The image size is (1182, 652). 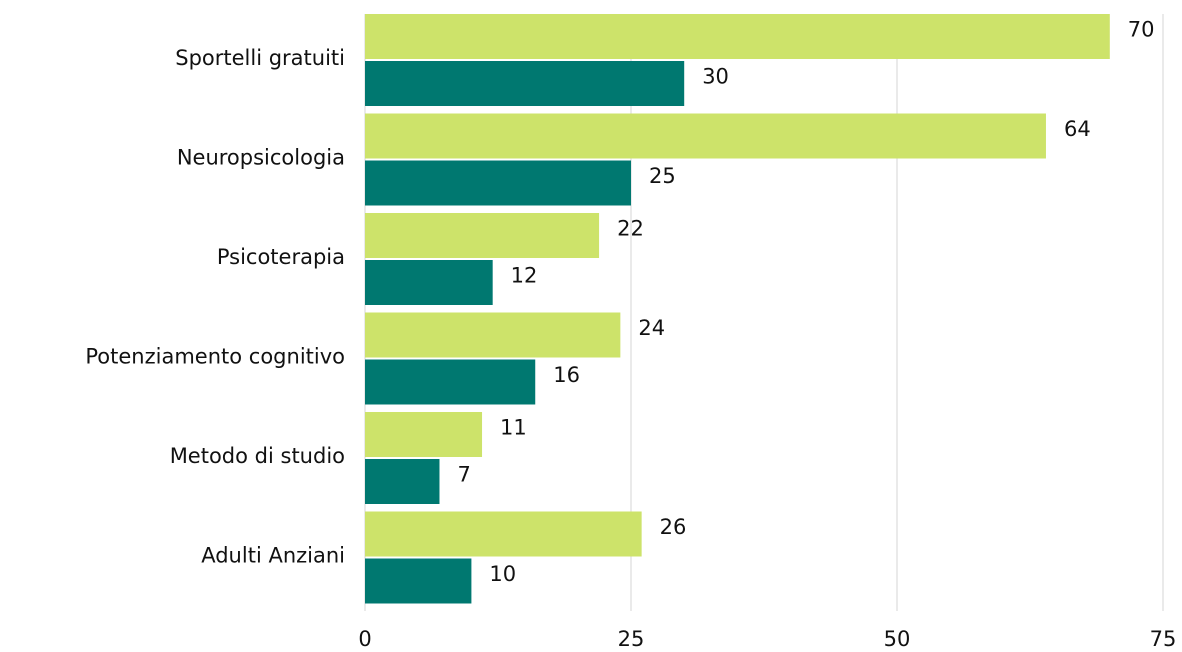 I want to click on value-label: 25, so click(x=662, y=176).